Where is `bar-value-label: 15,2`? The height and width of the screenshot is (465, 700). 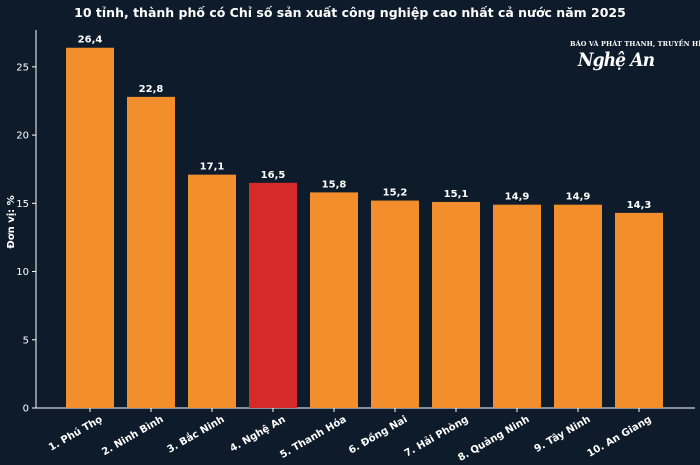 bar-value-label: 15,2 is located at coordinates (395, 193).